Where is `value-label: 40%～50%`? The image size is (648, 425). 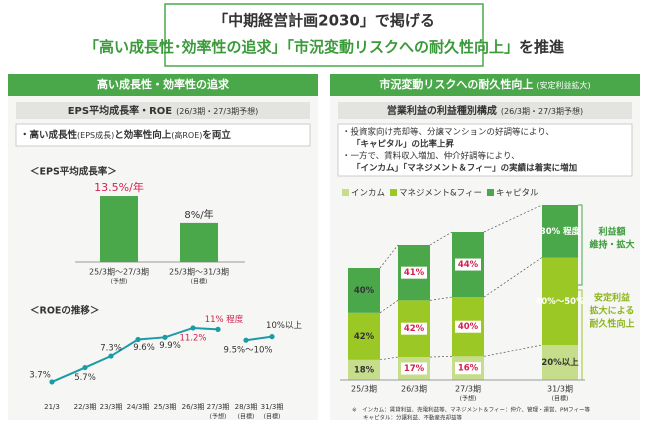
value-label: 40%～50% is located at coordinates (560, 302).